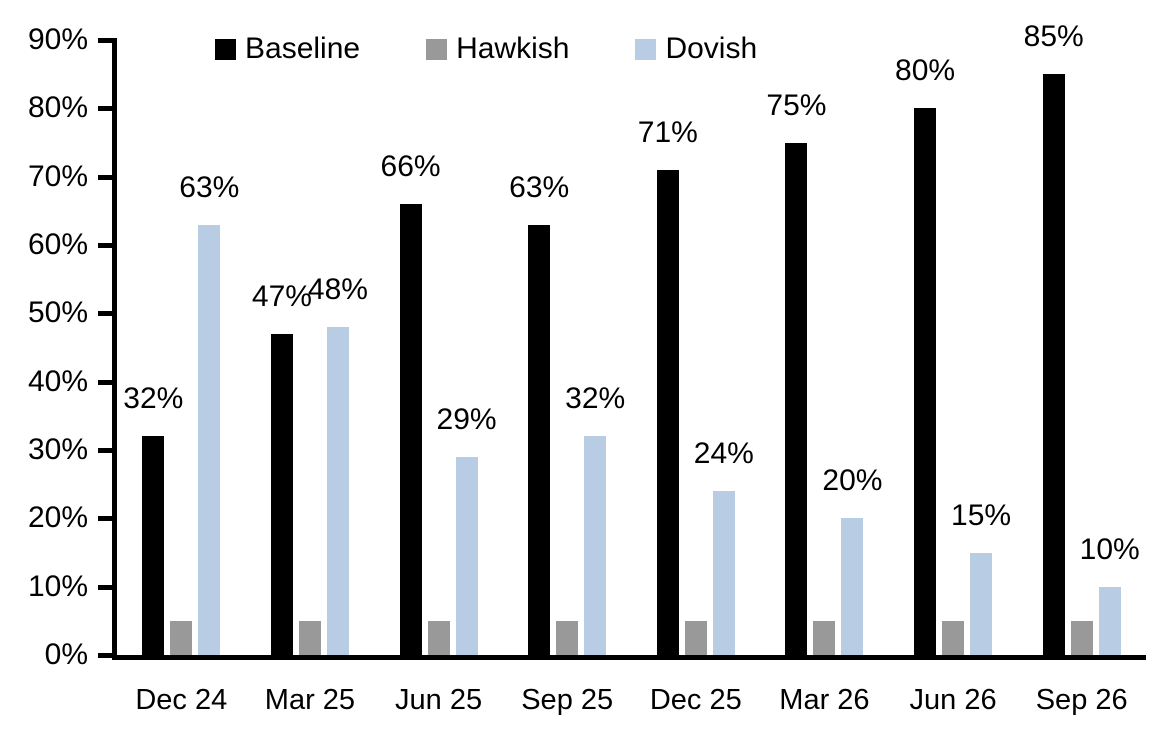 The width and height of the screenshot is (1152, 729). I want to click on x-axis-label-sep-25: Sep 25, so click(567, 700).